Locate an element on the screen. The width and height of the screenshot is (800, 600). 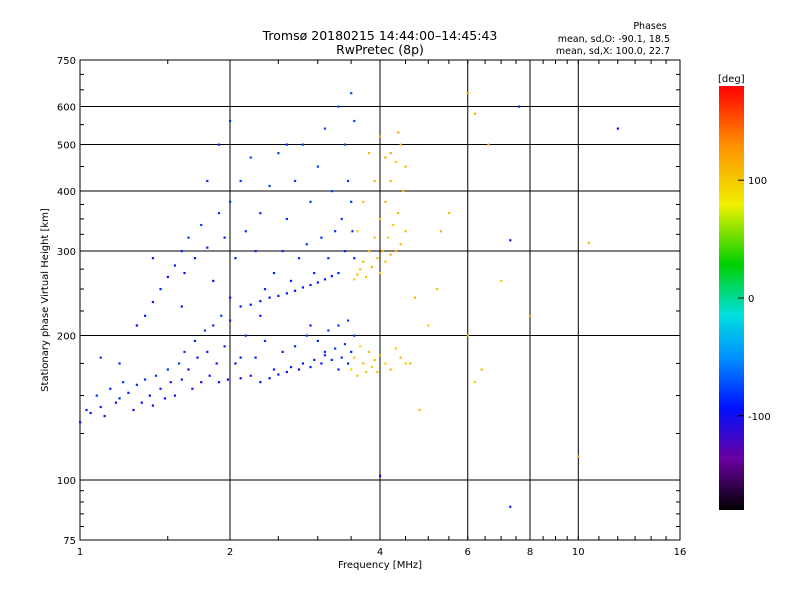
stats-x-line: mean, sd,X: 100.0, 22.7 is located at coordinates (612, 51).